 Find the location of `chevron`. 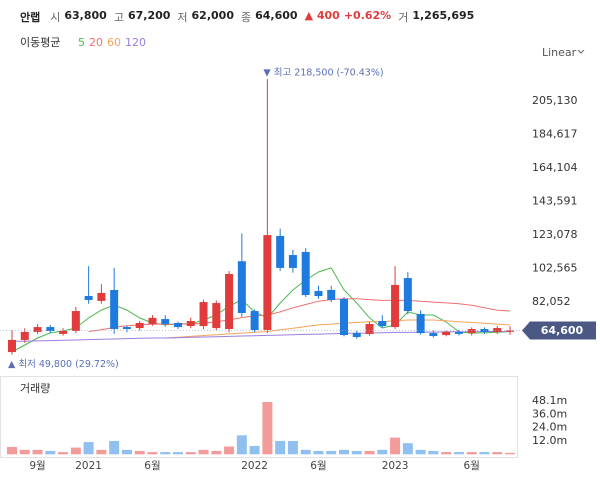

chevron is located at coordinates (581, 51).